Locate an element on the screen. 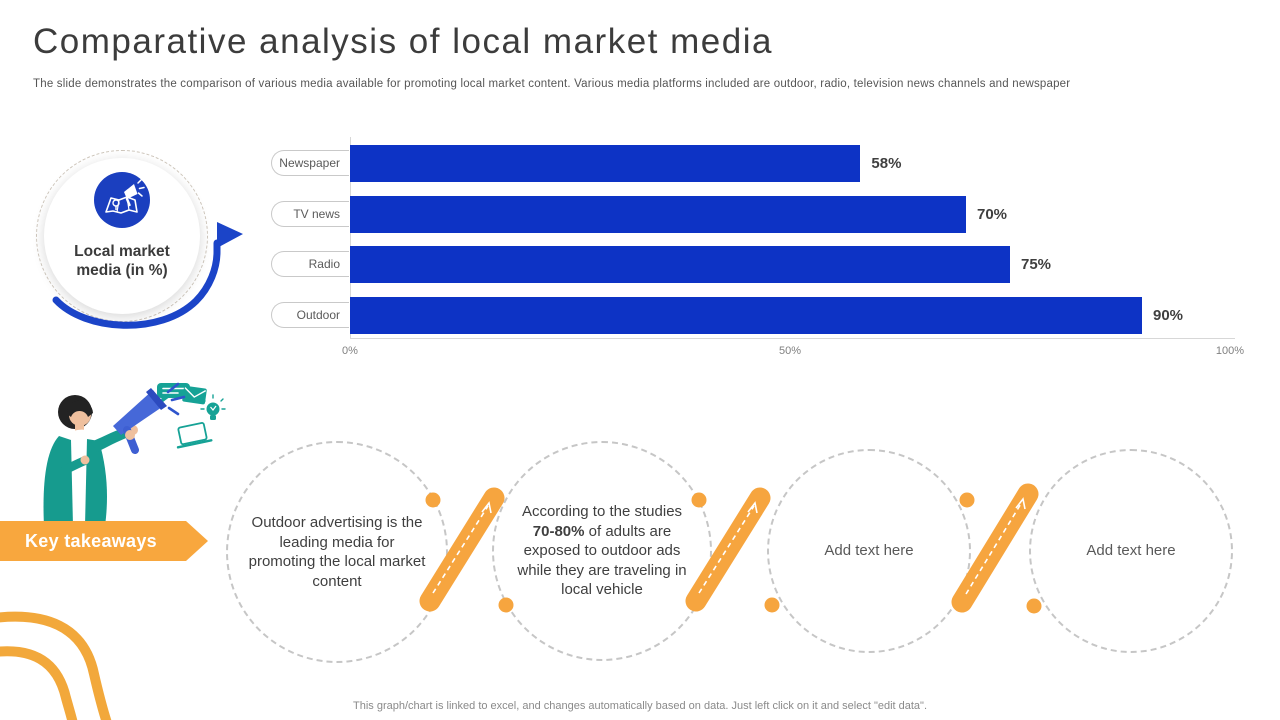  envelope-icon is located at coordinates (194, 395).